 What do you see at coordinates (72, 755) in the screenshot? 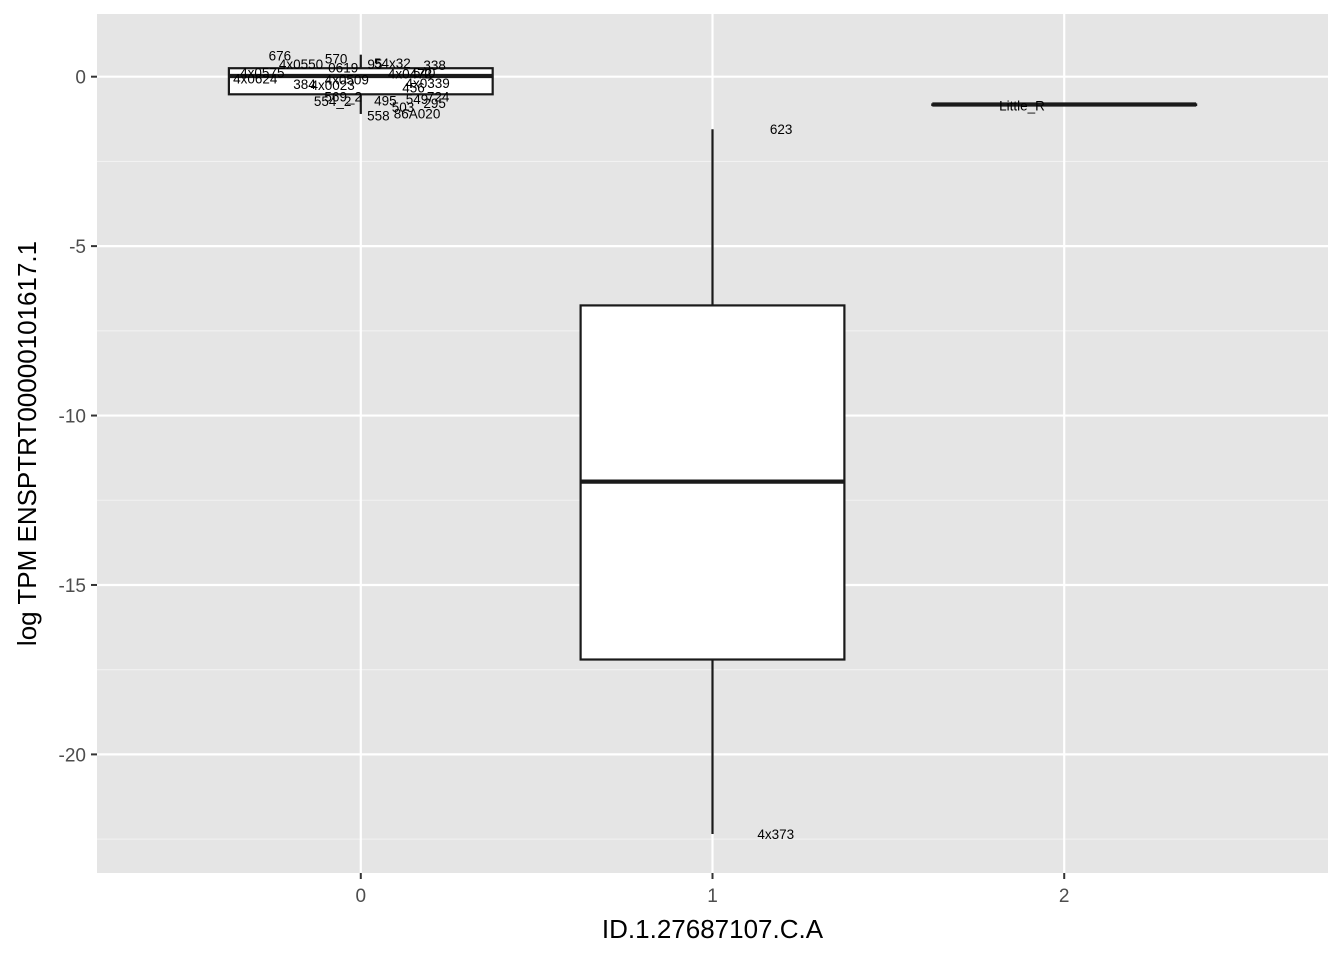
I see `y-tick-label: -20` at bounding box center [72, 755].